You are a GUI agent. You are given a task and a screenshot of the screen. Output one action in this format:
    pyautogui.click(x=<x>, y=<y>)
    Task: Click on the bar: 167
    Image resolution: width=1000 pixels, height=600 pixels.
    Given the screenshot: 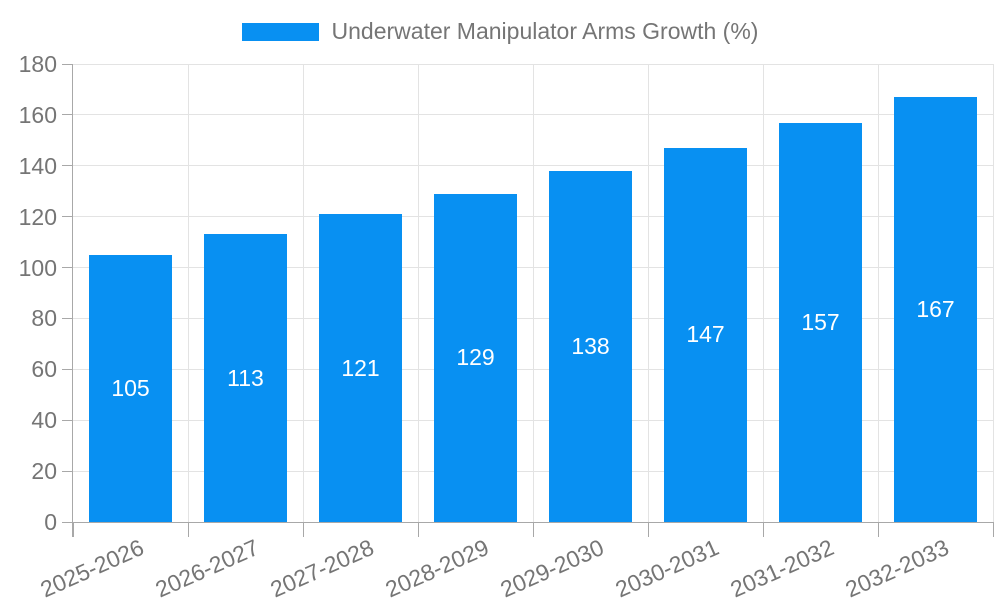 What is the action you would take?
    pyautogui.click(x=935, y=309)
    